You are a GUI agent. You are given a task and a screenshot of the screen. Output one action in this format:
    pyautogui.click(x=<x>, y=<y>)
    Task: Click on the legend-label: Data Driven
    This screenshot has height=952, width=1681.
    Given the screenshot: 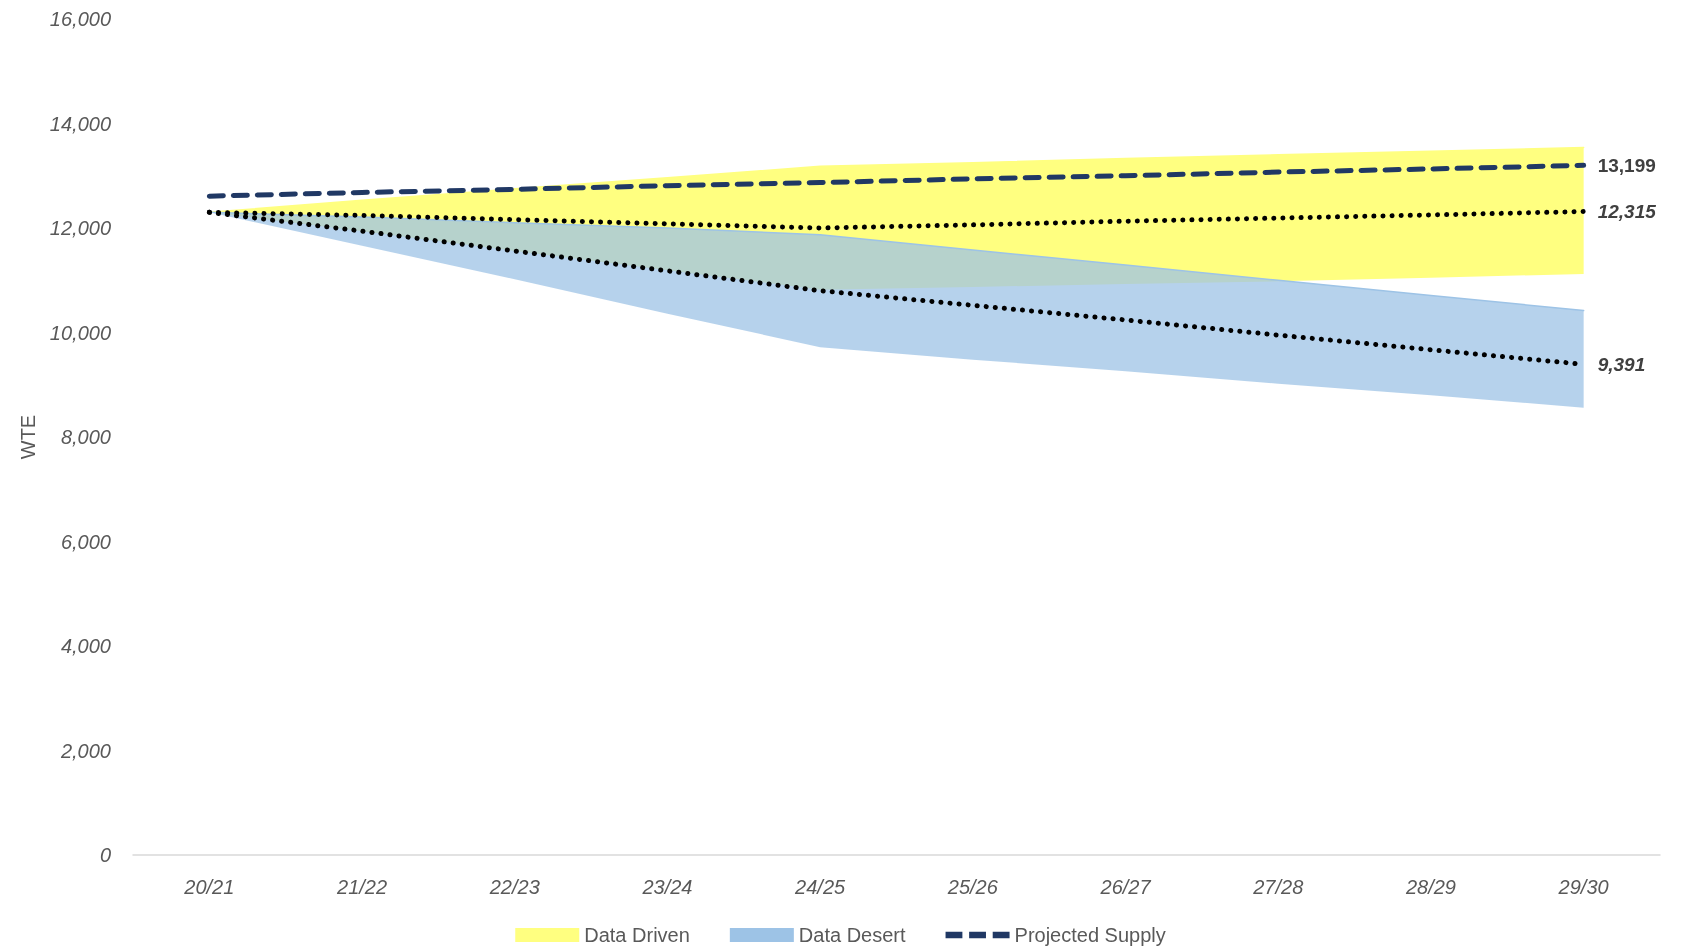 What is the action you would take?
    pyautogui.click(x=637, y=935)
    